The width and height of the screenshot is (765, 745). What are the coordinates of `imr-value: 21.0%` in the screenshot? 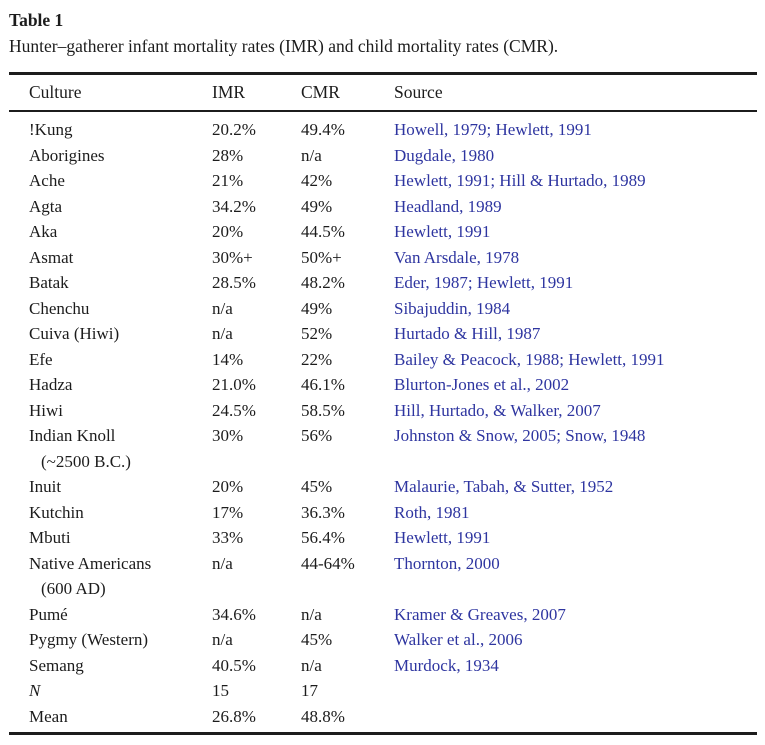 It's located at (234, 384).